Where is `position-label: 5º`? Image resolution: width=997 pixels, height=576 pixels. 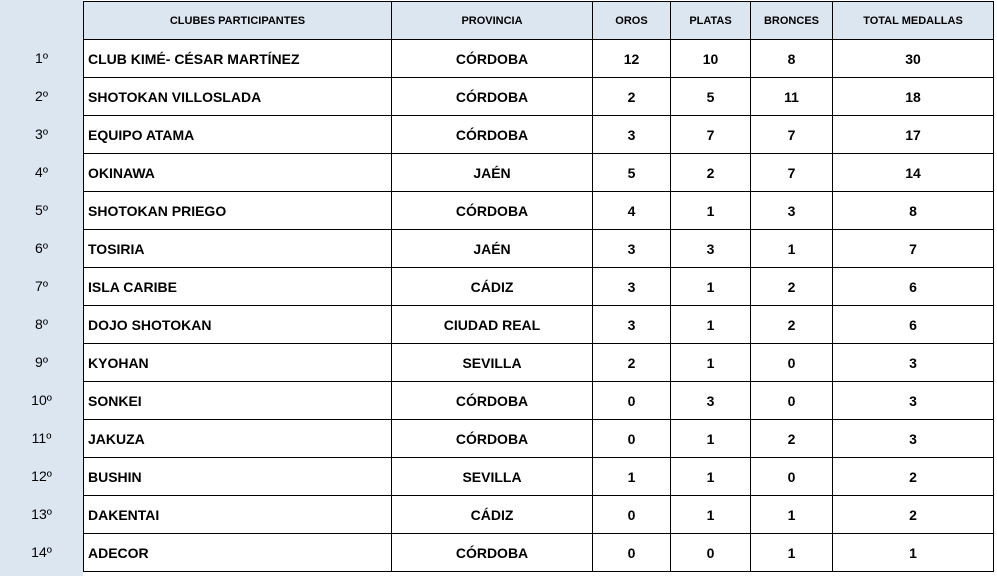 position-label: 5º is located at coordinates (41, 210).